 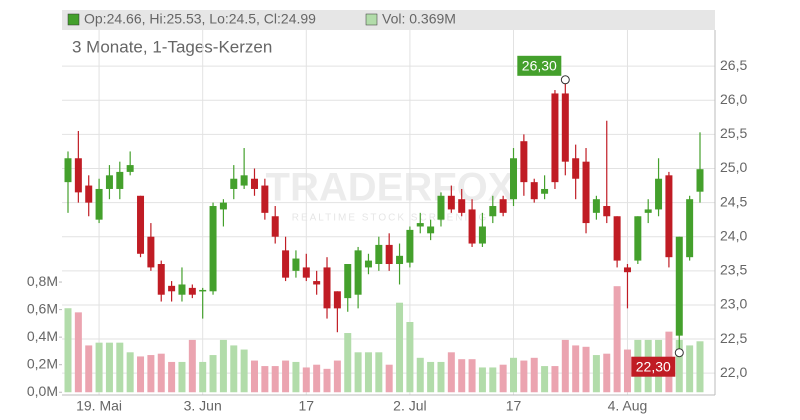 I want to click on legend-volume: Vol: 0.369M, so click(x=419, y=19).